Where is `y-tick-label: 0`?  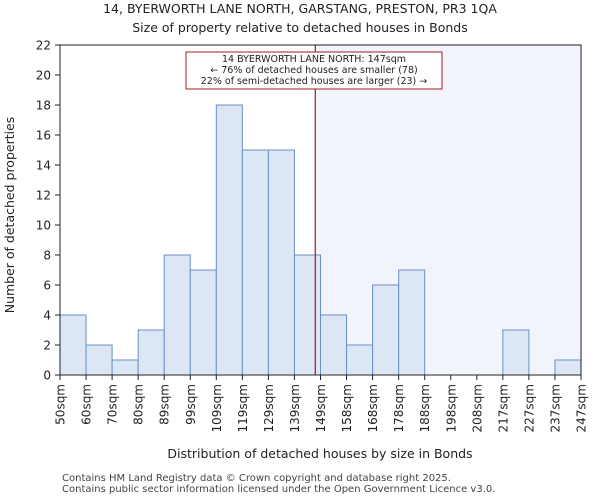 y-tick-label: 0 is located at coordinates (47, 376).